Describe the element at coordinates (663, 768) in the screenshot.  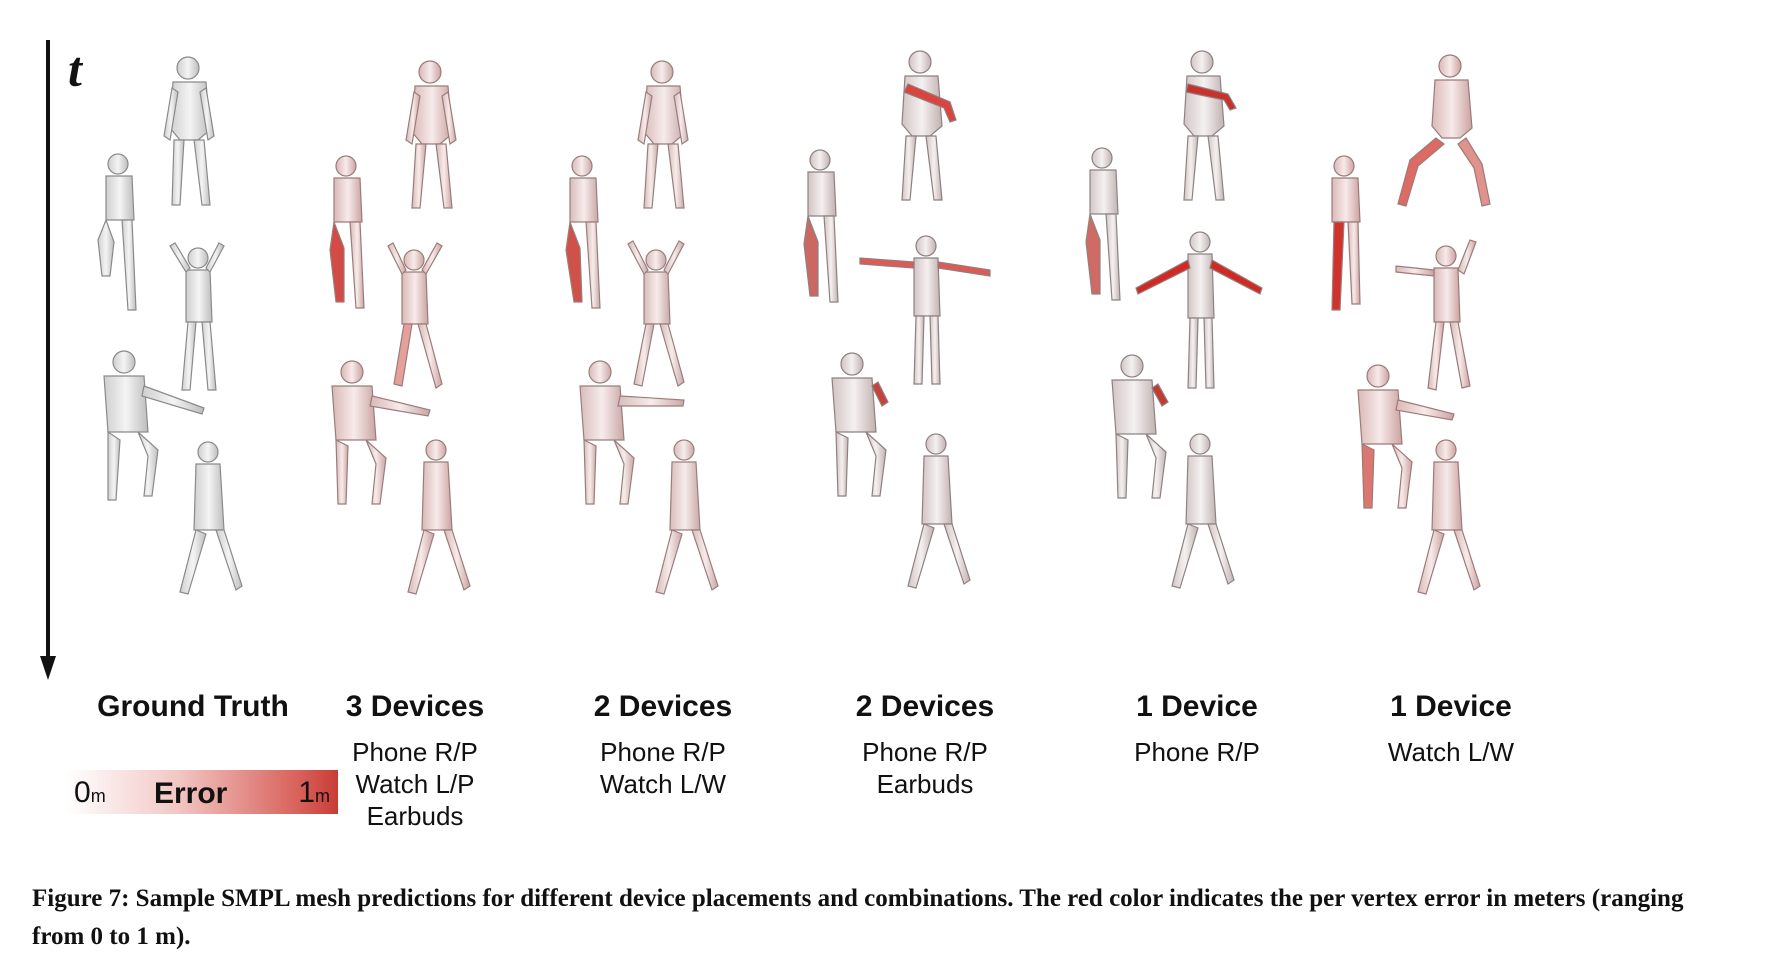
I see `device-list: Phone R/P Watch L/W` at that location.